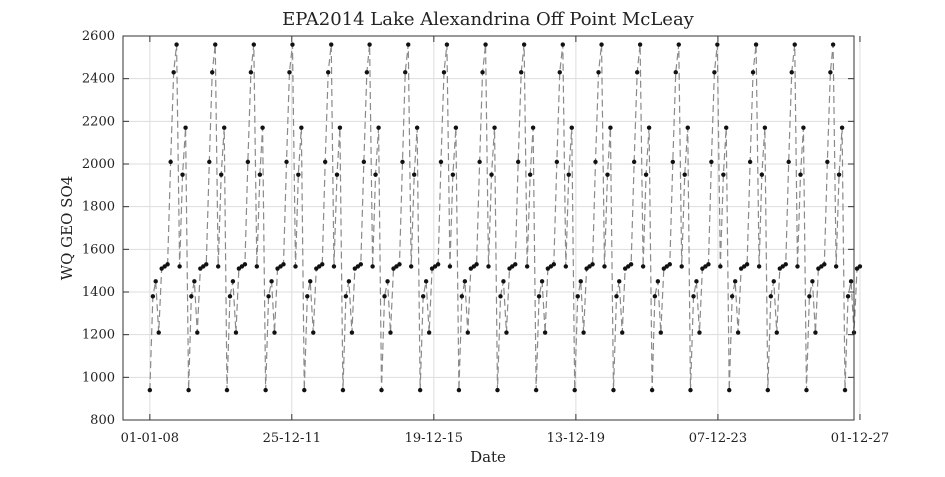 This screenshot has width=945, height=477. Describe the element at coordinates (150, 438) in the screenshot. I see `x-tick-label: 01-01-08` at that location.